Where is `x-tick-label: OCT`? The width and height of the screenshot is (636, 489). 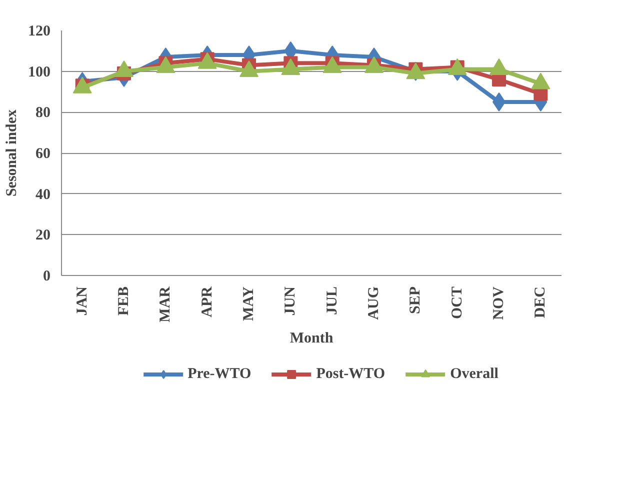
x-tick-label: OCT is located at coordinates (457, 303).